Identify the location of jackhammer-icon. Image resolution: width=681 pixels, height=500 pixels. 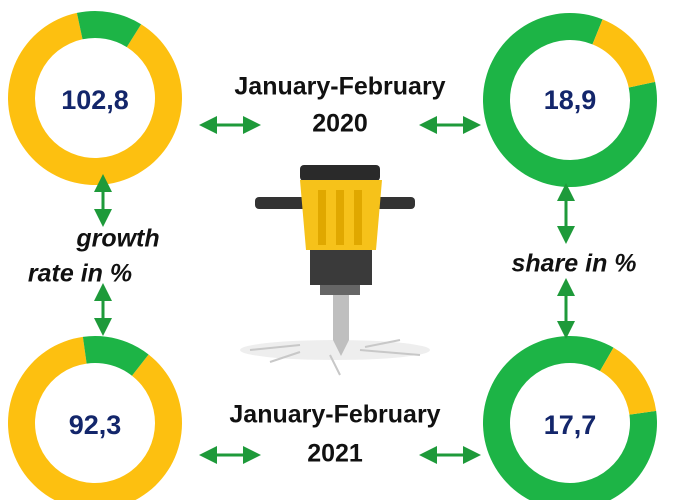
(335, 270).